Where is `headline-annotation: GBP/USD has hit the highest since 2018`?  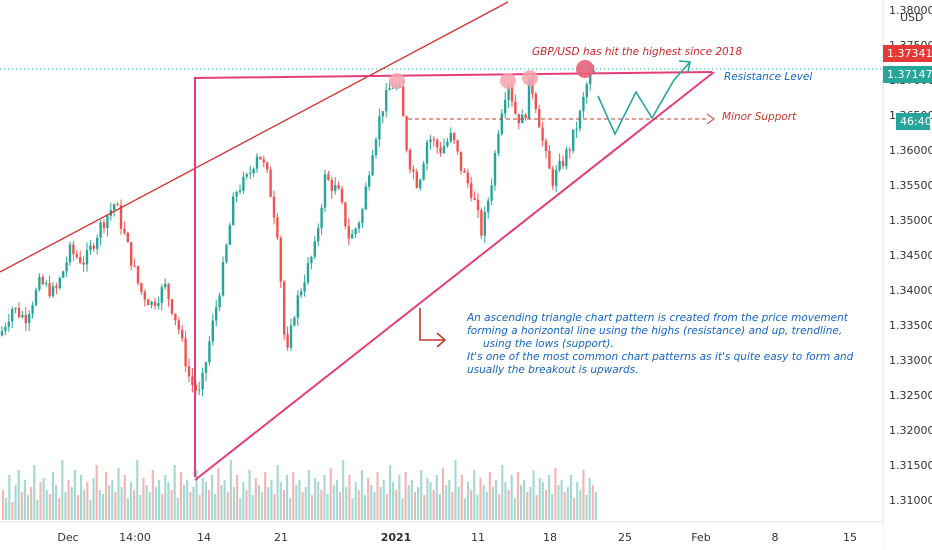 headline-annotation: GBP/USD has hit the highest since 2018 is located at coordinates (637, 52).